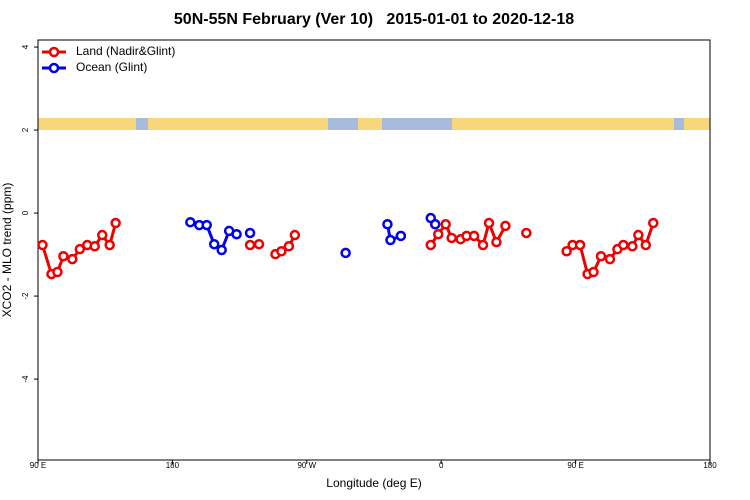  What do you see at coordinates (25, 296) in the screenshot?
I see `y-tick-label: -2` at bounding box center [25, 296].